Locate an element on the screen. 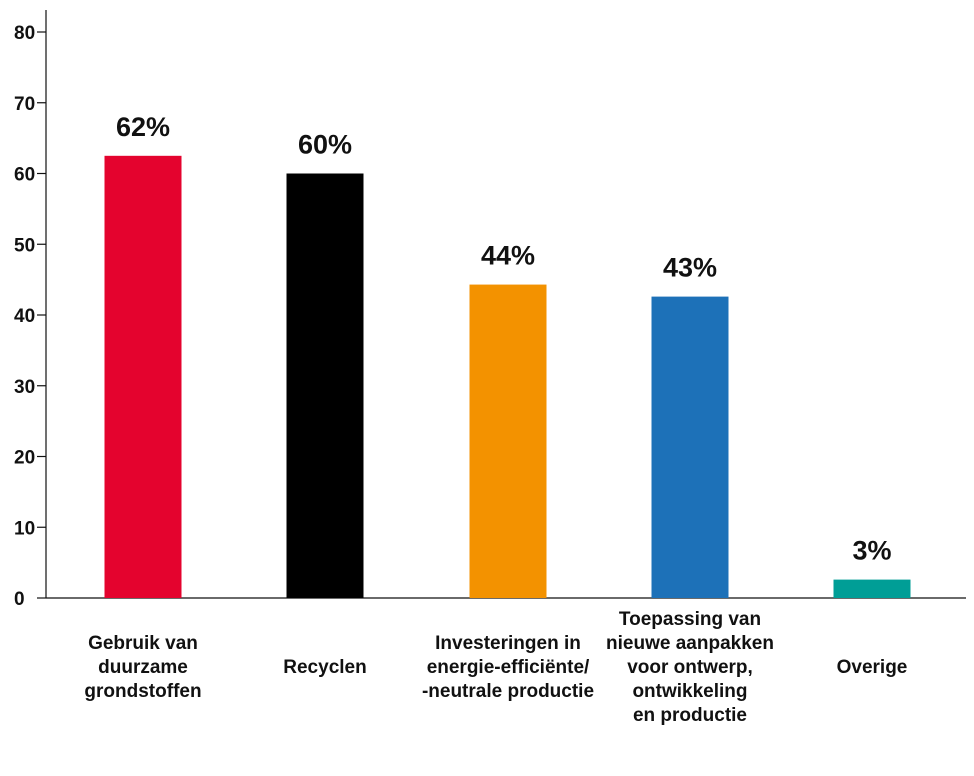 The image size is (974, 776). x-category-label-line: Recyclen is located at coordinates (325, 667).